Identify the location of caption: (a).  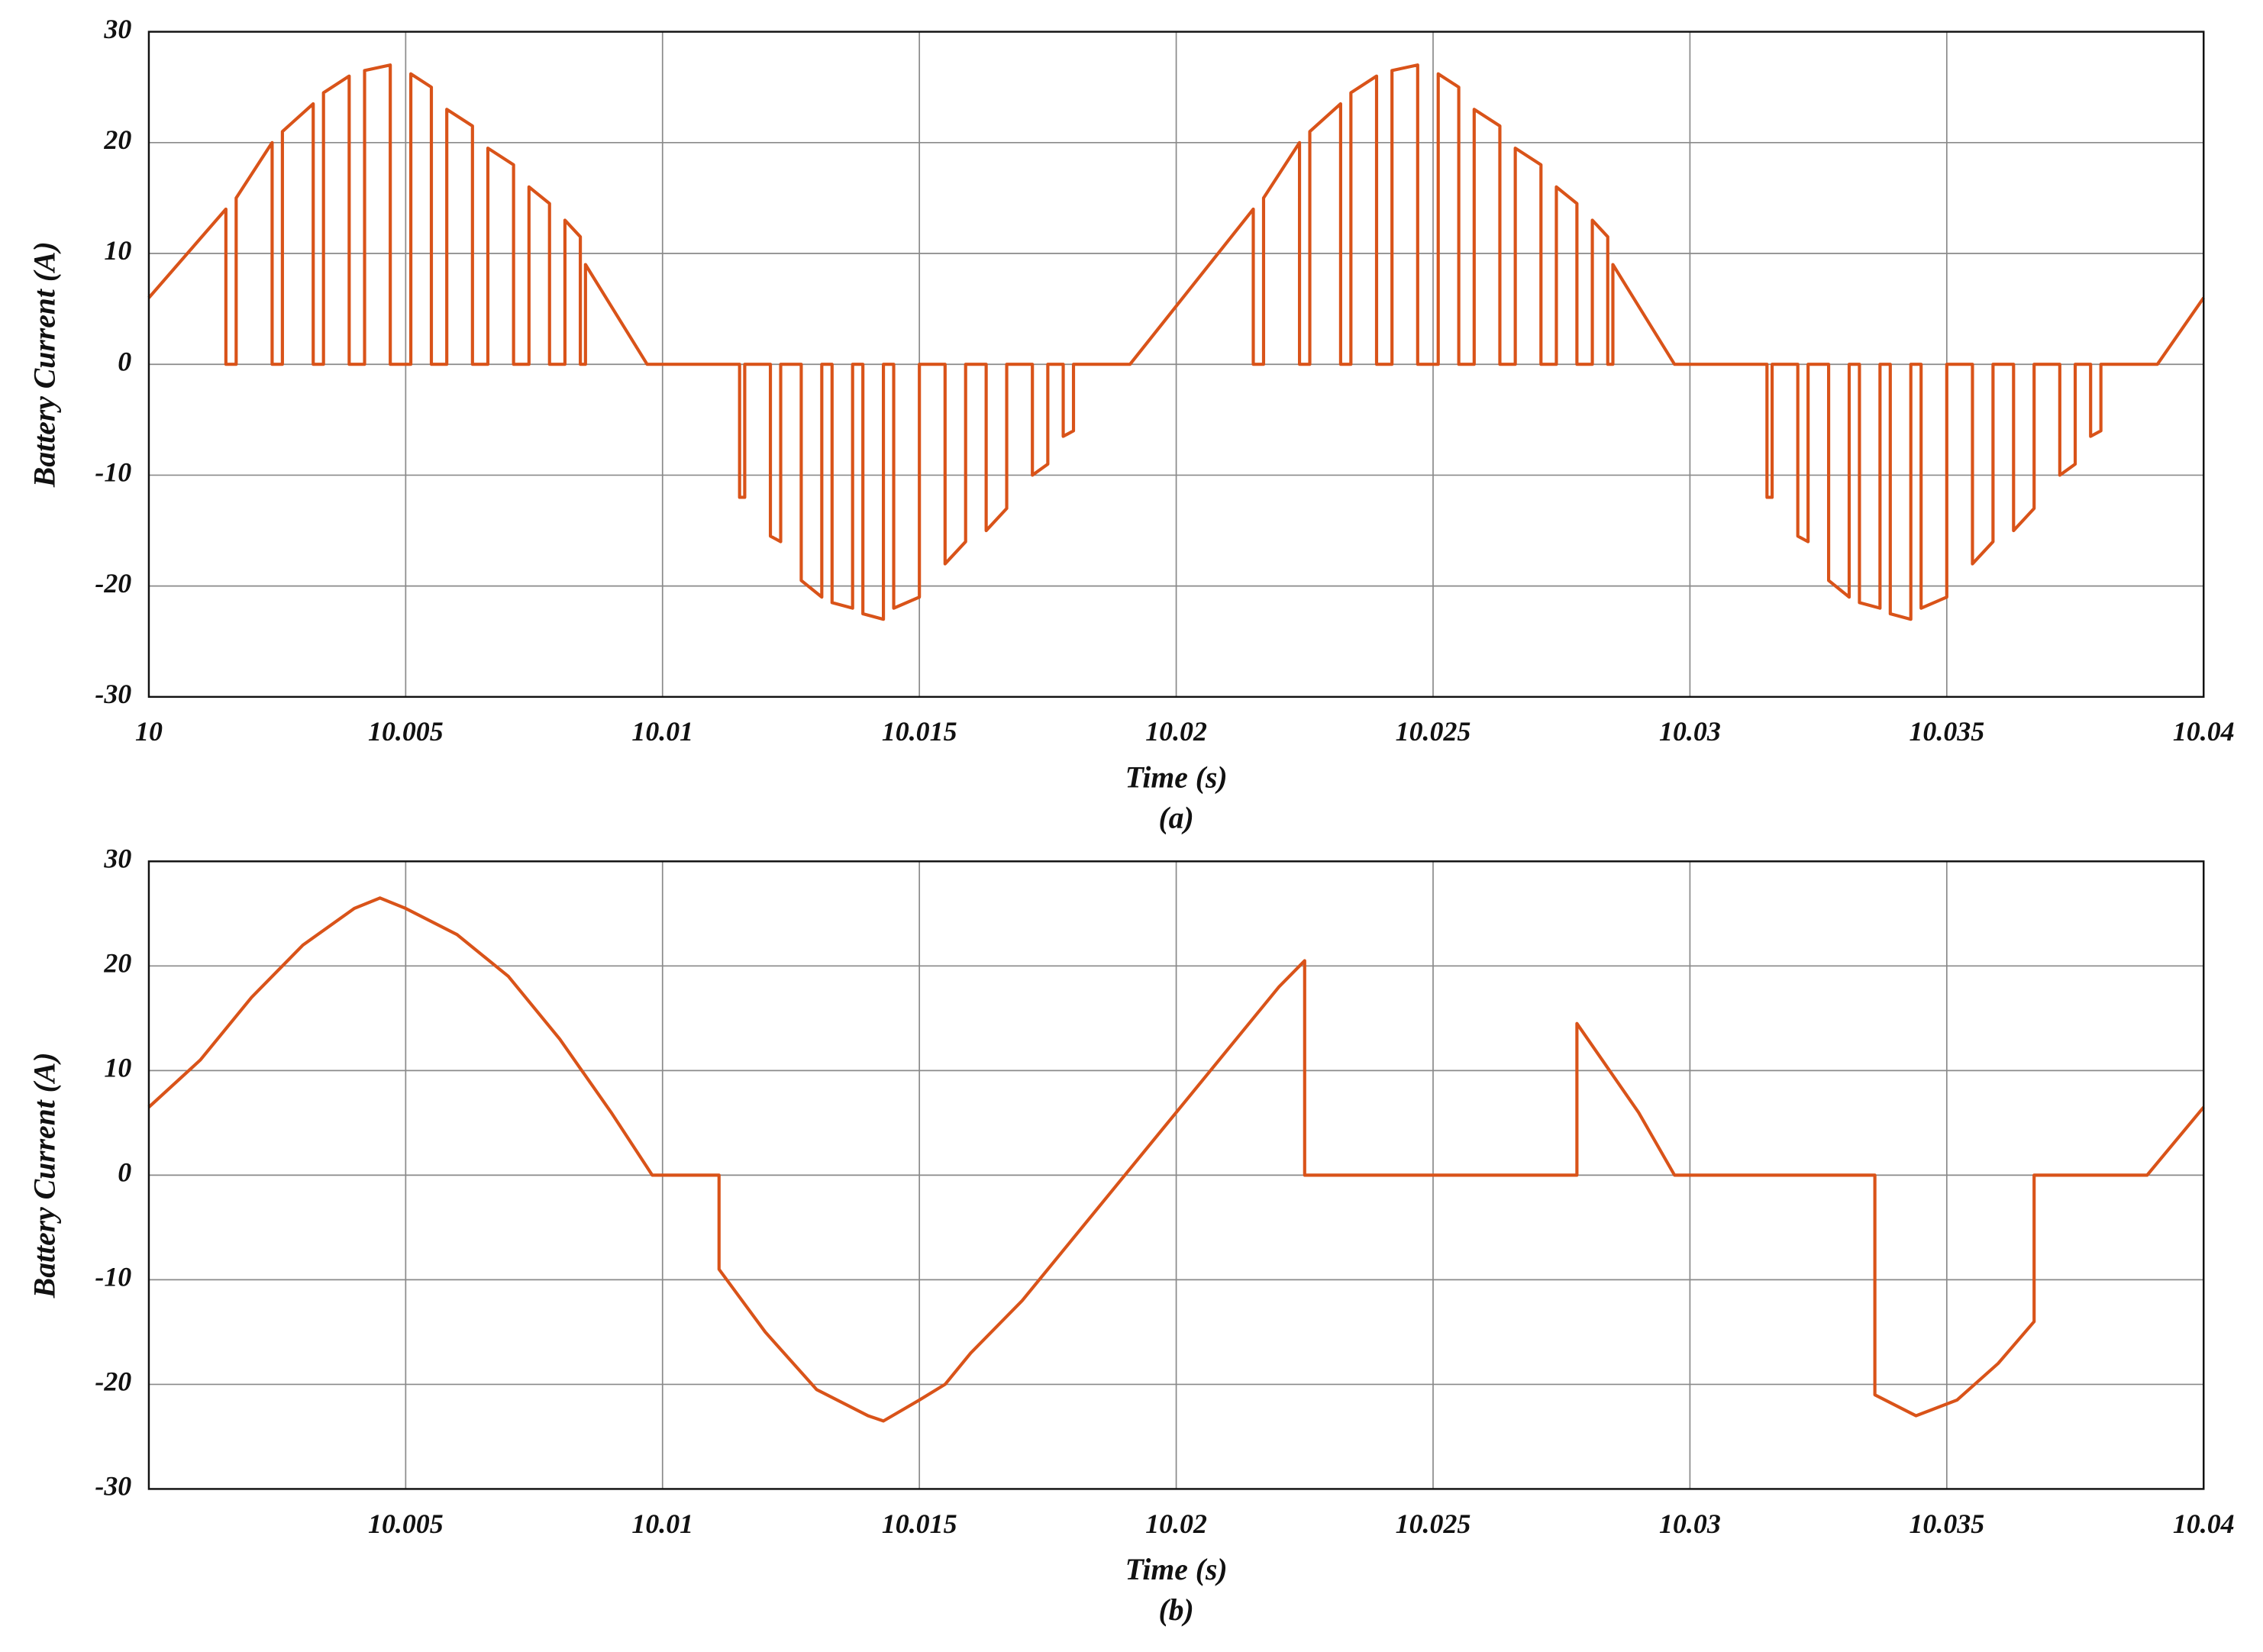
(1176, 817).